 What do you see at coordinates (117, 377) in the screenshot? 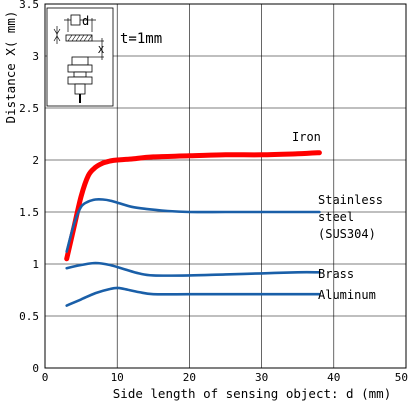
I see `x-tick-label: 10` at bounding box center [117, 377].